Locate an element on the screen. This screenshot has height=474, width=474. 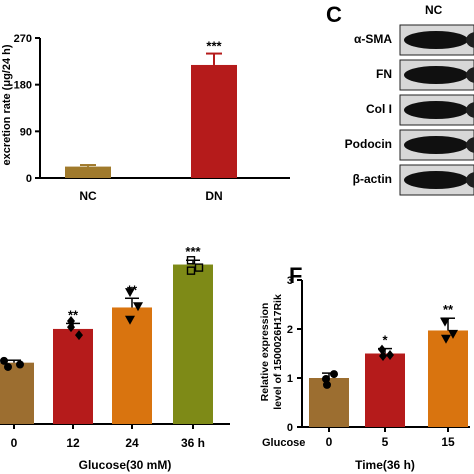
x-tick-label: NC is located at coordinates (88, 196).